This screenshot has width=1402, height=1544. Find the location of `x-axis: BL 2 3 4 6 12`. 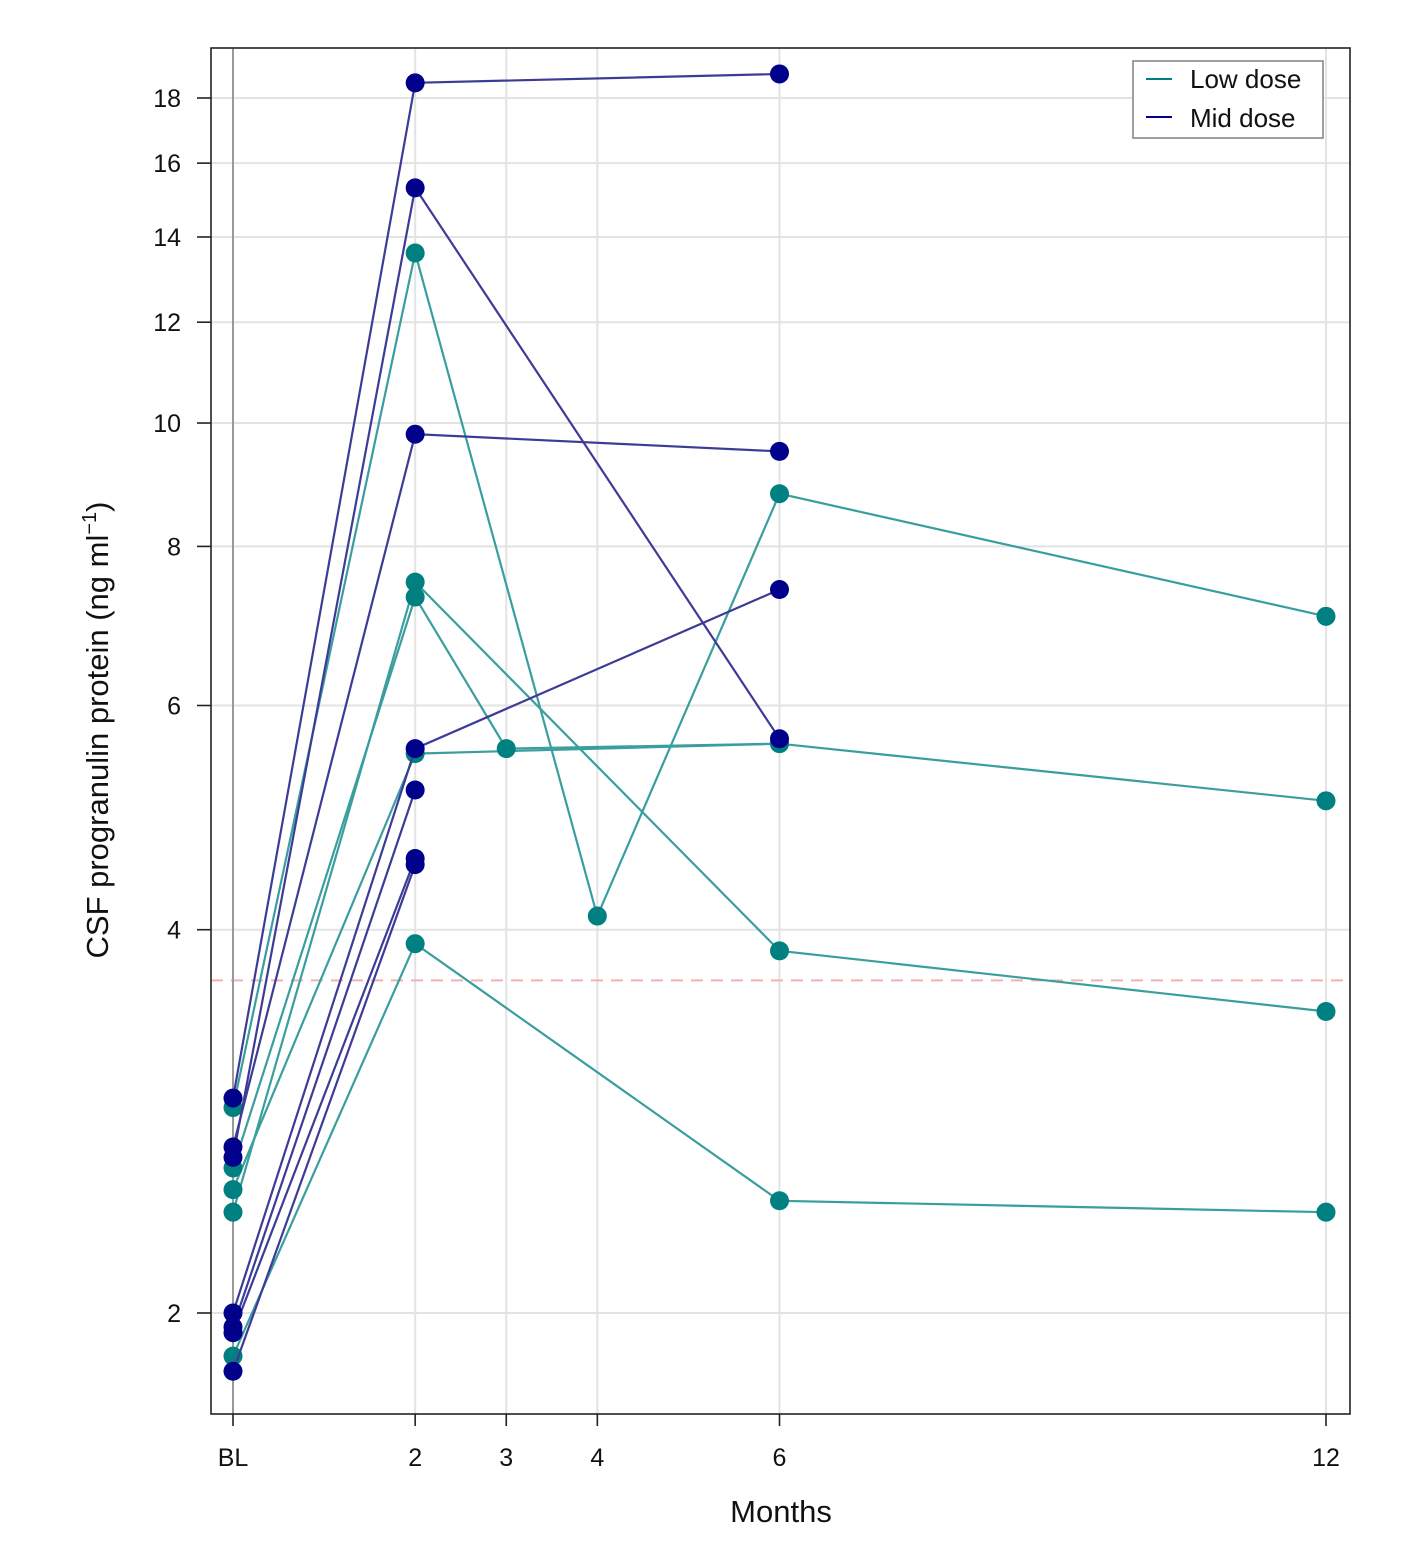

x-axis: BL 2 3 4 6 12 is located at coordinates (779, 1443).